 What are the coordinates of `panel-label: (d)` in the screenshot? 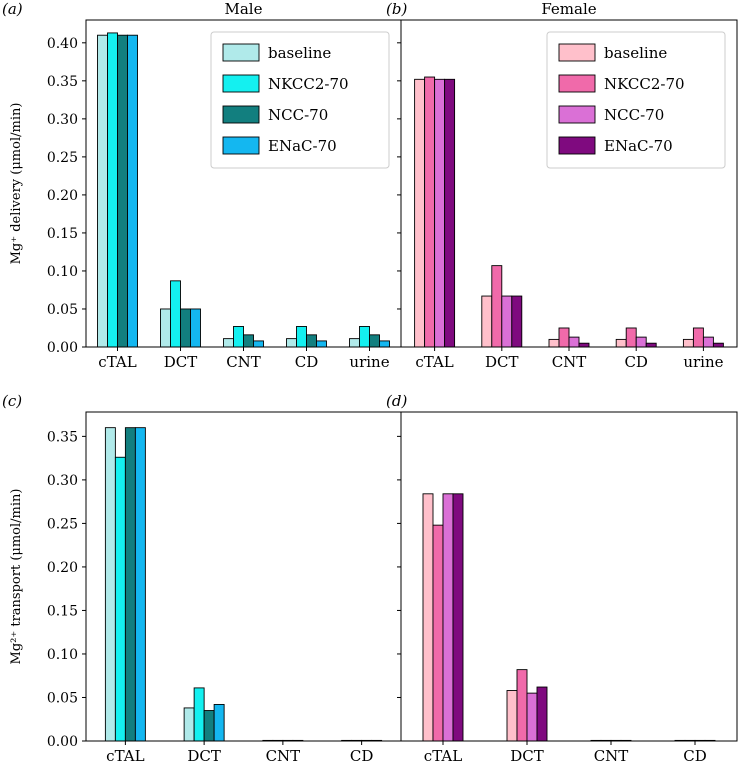 It's located at (396, 401).